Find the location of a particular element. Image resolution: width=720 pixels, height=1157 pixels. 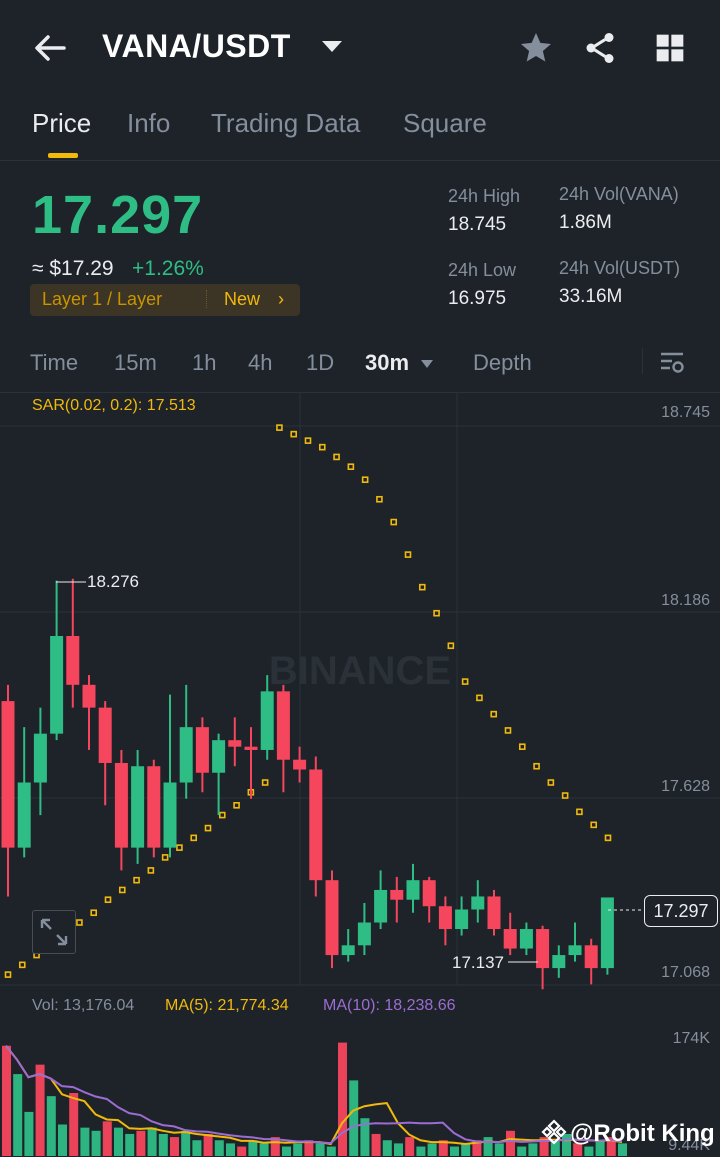

ma5-line is located at coordinates (314, 1095).